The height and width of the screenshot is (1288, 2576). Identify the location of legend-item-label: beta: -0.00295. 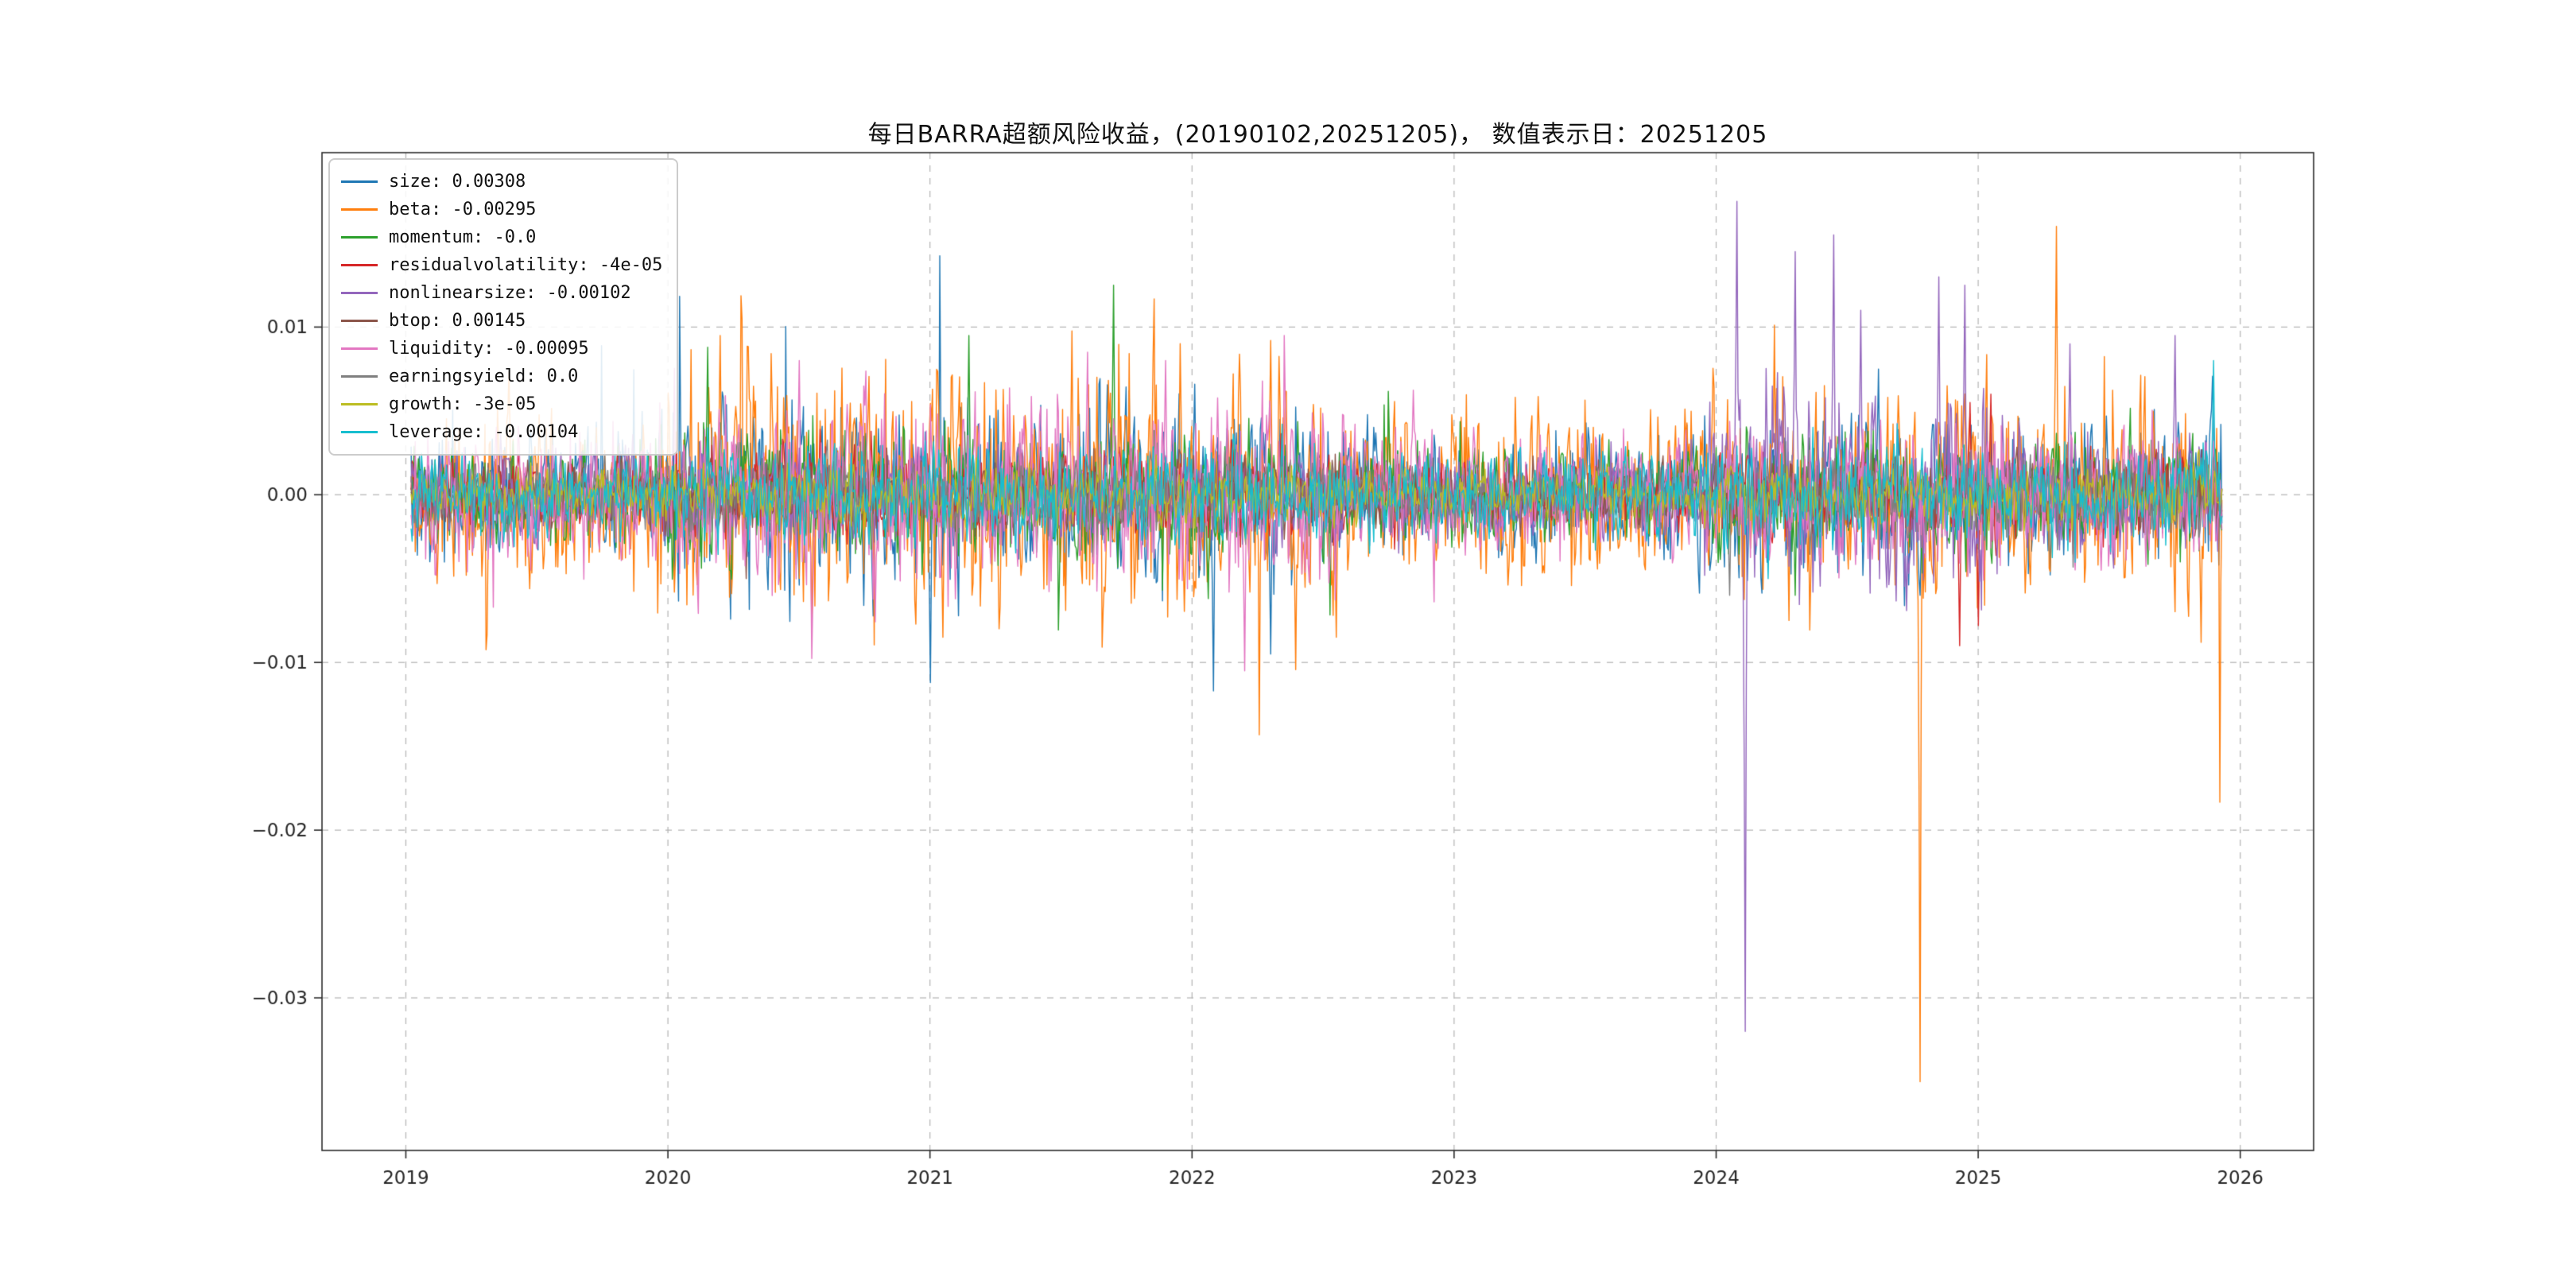
(463, 210).